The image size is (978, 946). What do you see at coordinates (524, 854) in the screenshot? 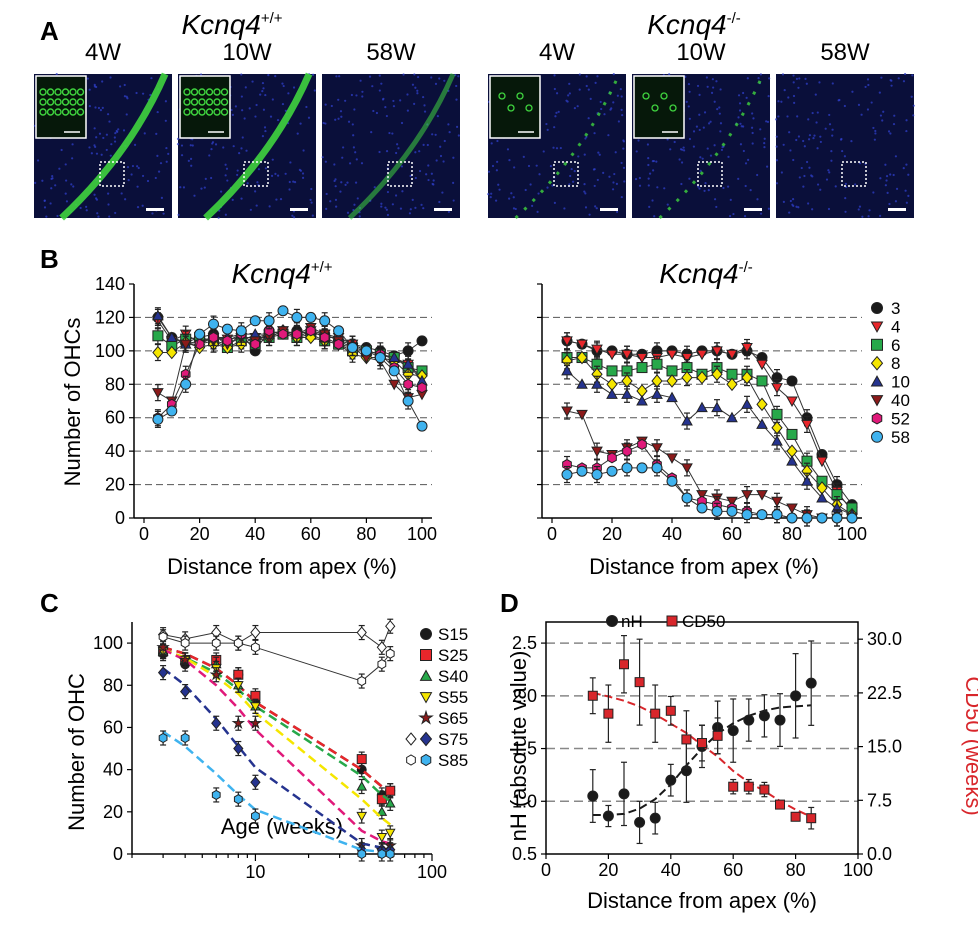
I see `y-tick-label-left: 0.5` at bounding box center [524, 854].